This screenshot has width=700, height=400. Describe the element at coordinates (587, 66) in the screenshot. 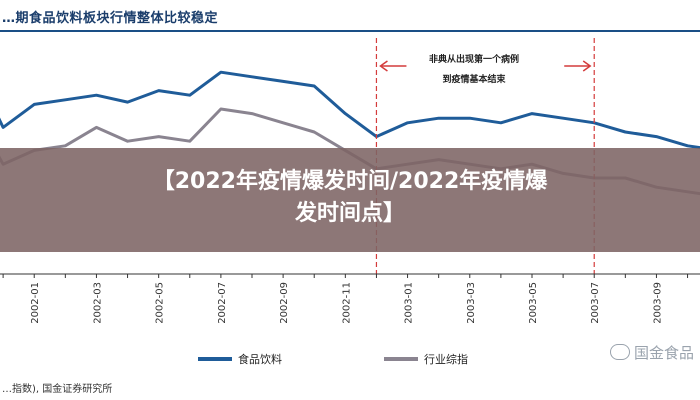

I see `annotation-arrow-right-head` at that location.